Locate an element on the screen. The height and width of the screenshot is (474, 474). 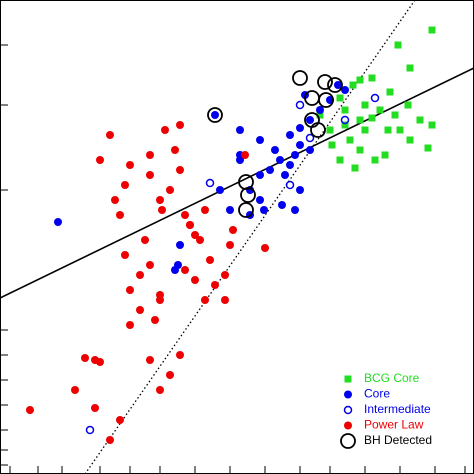
legend-label: Core is located at coordinates (377, 394).